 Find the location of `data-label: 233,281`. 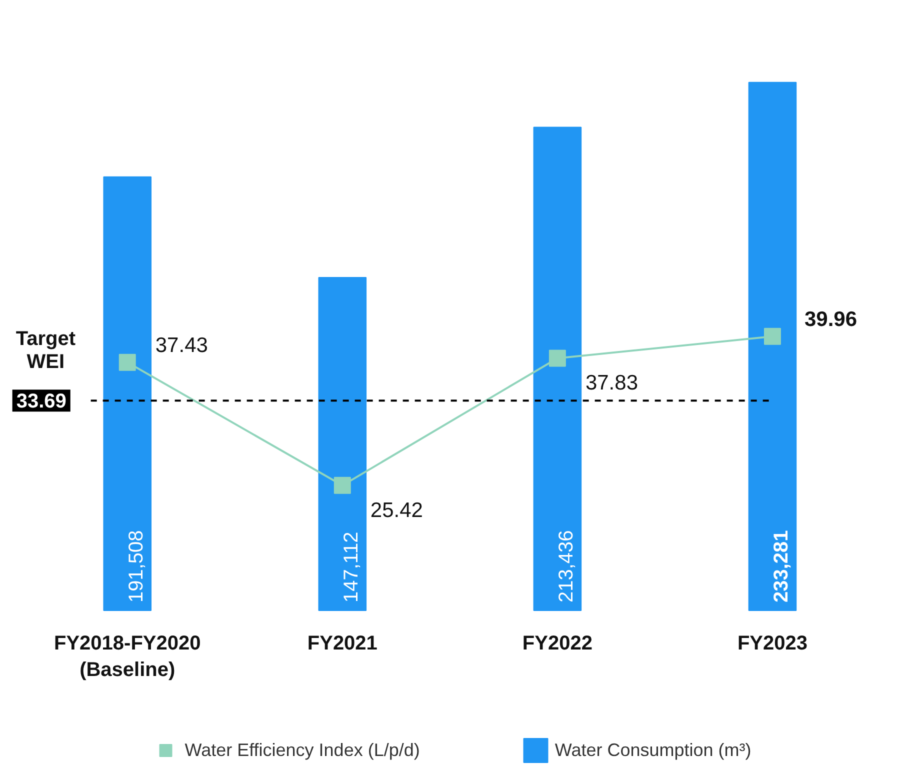

data-label: 233,281 is located at coordinates (781, 566).